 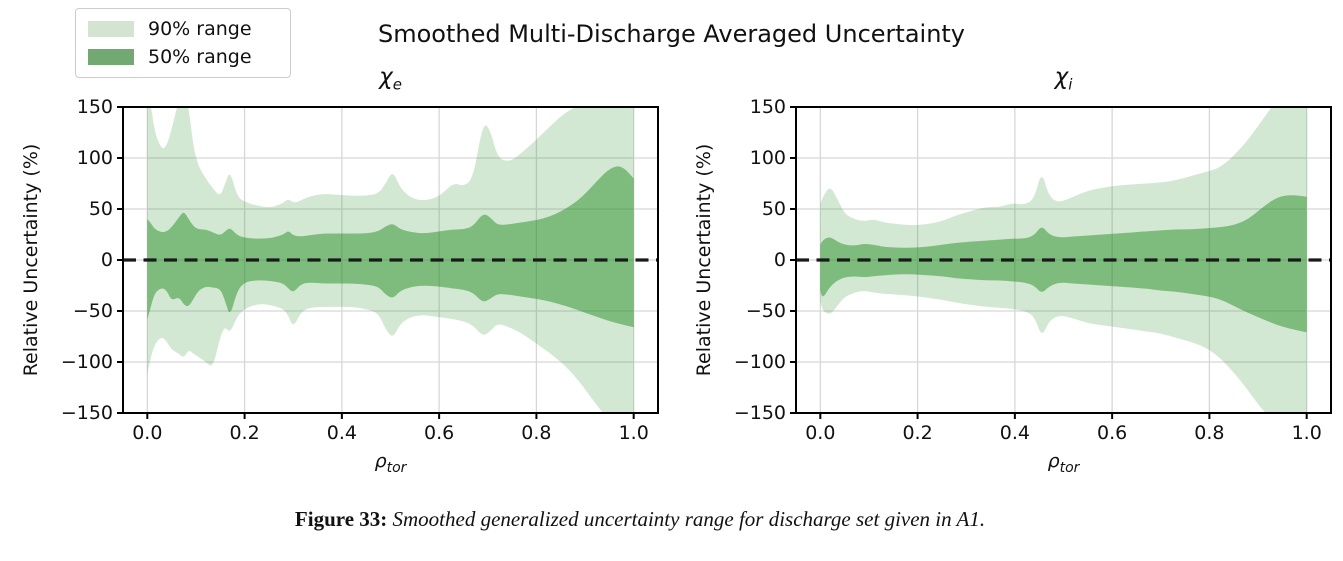 I want to click on subplot-title-chi-i: χi, so click(x=1064, y=79).